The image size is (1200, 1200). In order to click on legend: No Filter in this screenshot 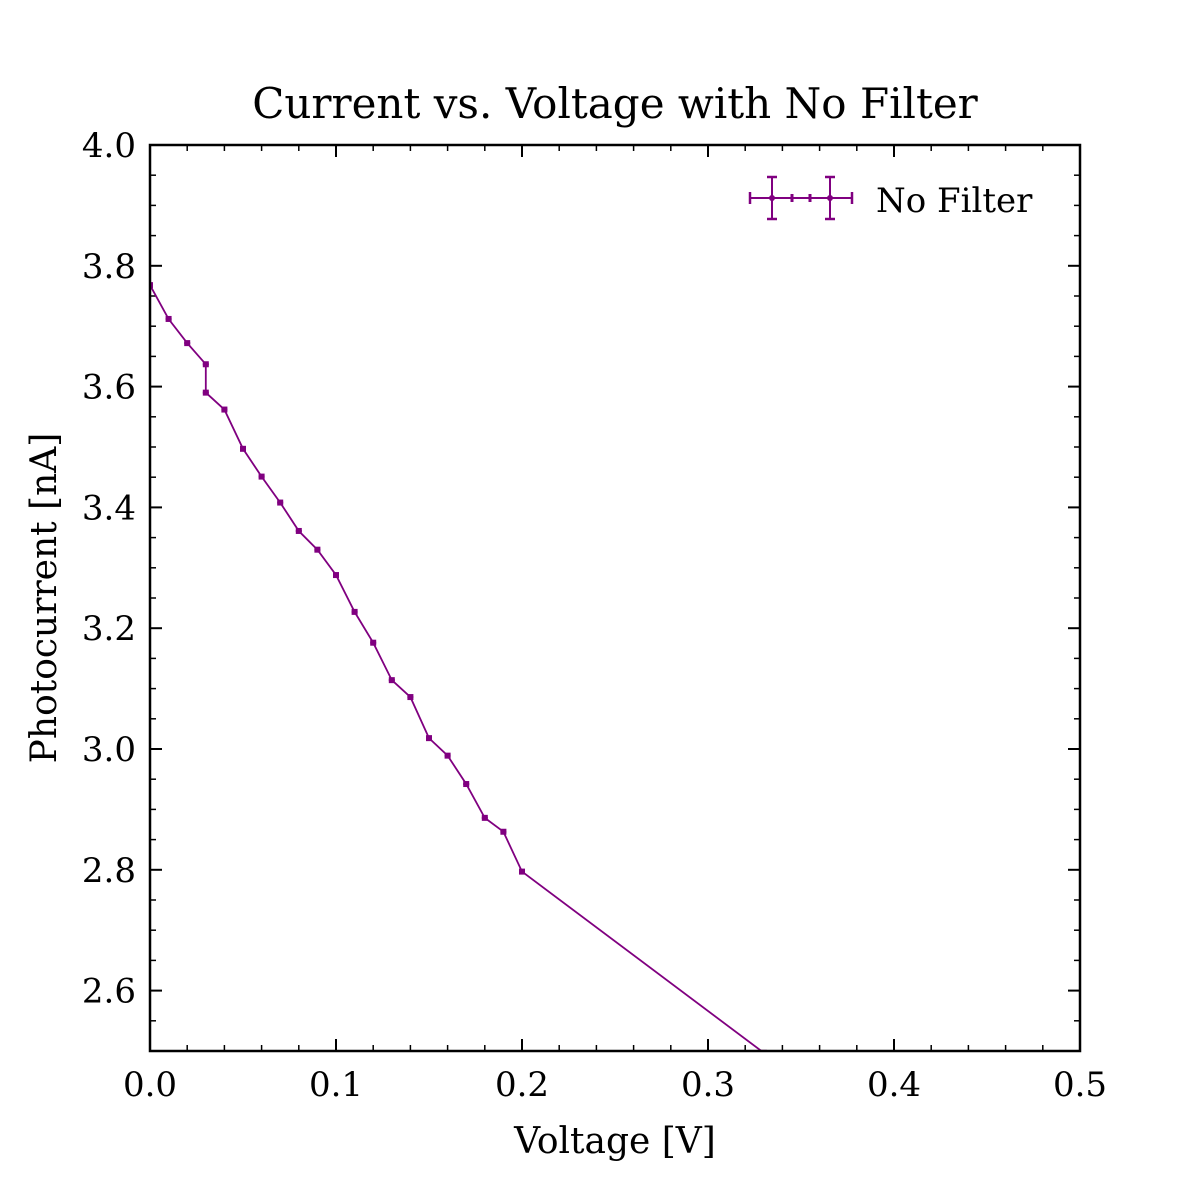, I will do `click(890, 198)`.